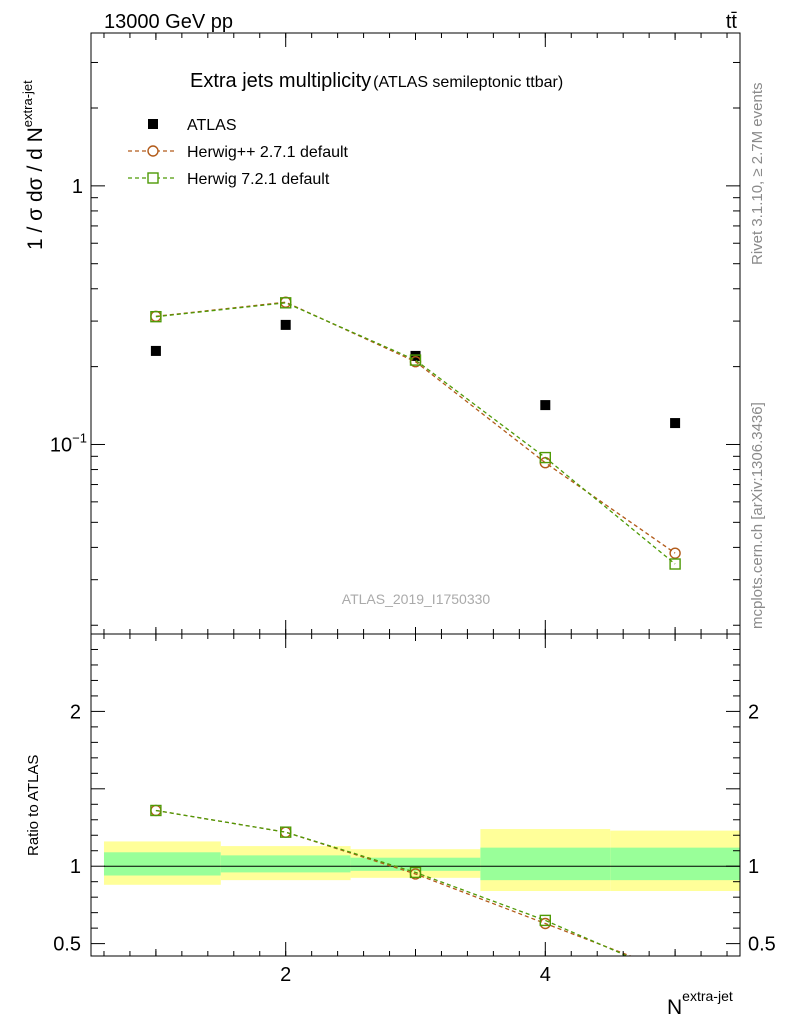 Image resolution: width=786 pixels, height=1024 pixels. Describe the element at coordinates (258, 179) in the screenshot. I see `legend-entry-label: Herwig 7.2.1 default` at that location.